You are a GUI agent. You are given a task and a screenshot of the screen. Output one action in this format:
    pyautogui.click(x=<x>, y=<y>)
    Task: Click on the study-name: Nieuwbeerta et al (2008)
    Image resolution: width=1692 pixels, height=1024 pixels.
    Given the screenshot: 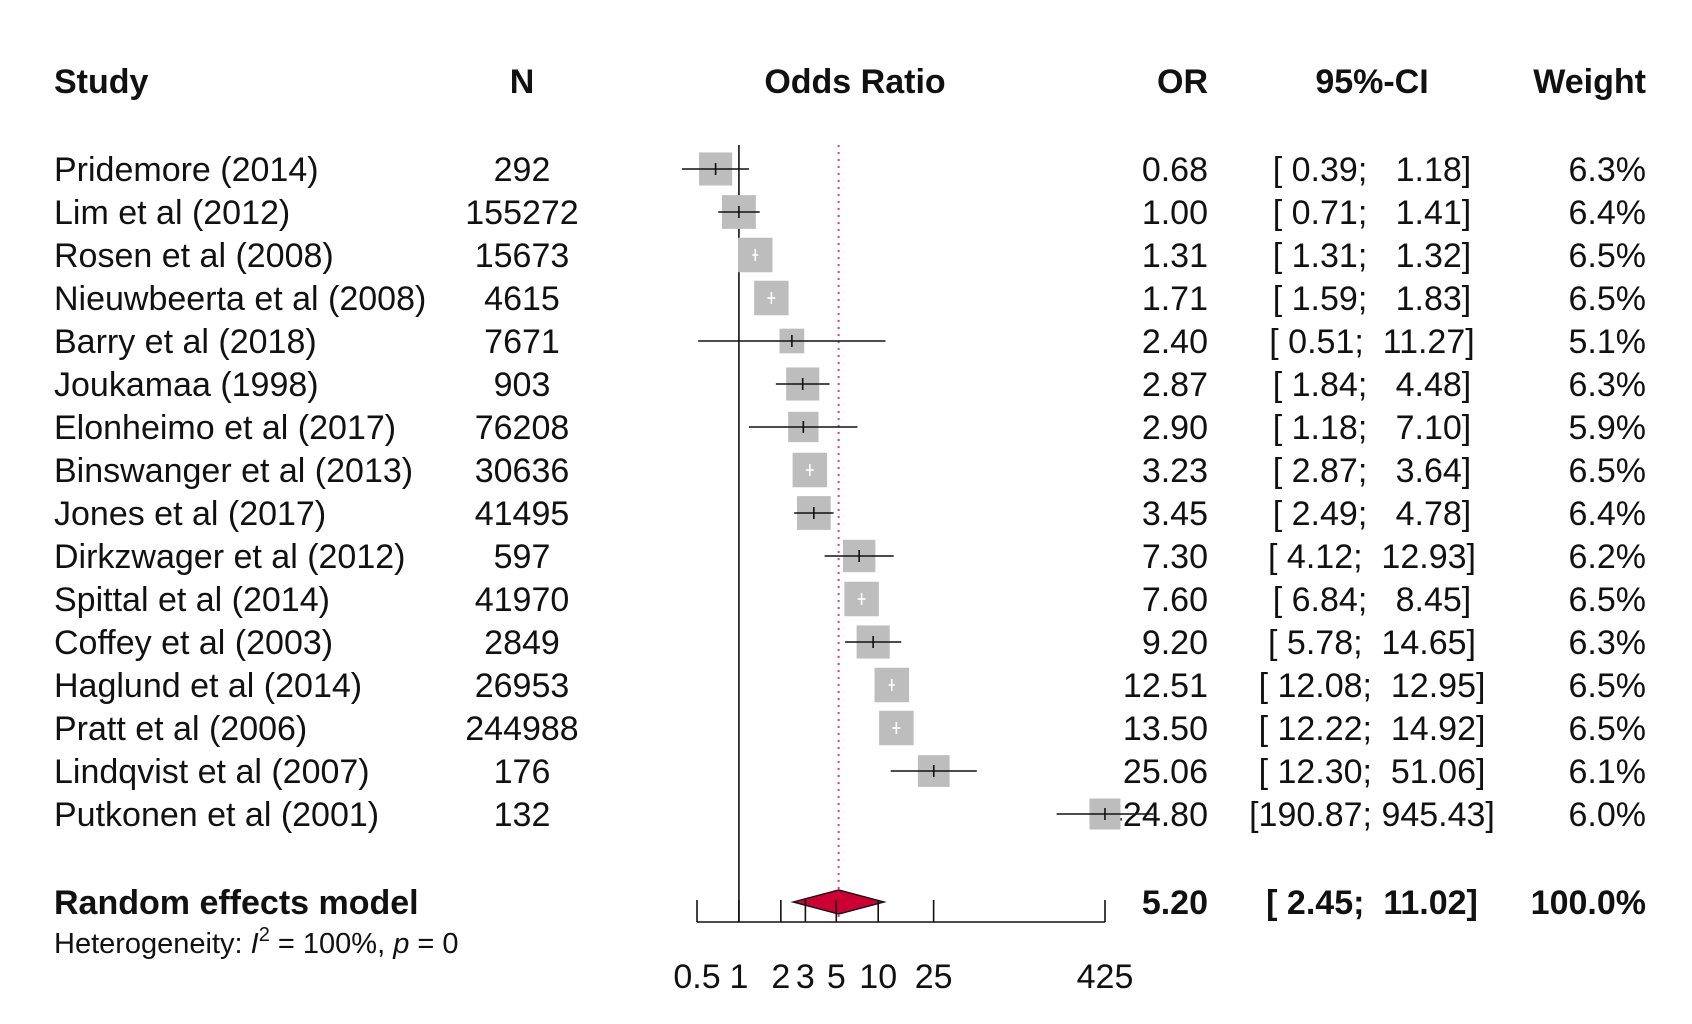 What is the action you would take?
    pyautogui.click(x=240, y=299)
    